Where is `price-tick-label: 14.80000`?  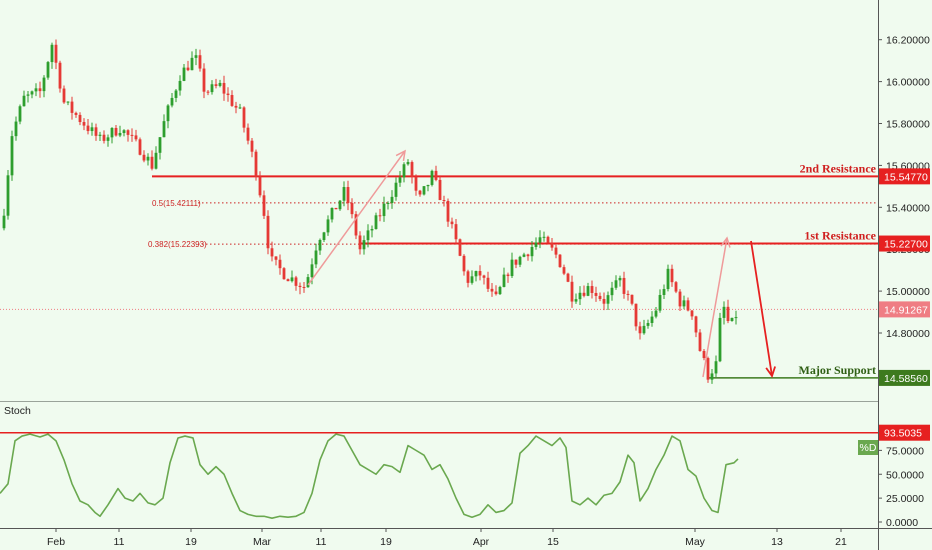
price-tick-label: 14.80000 is located at coordinates (908, 334).